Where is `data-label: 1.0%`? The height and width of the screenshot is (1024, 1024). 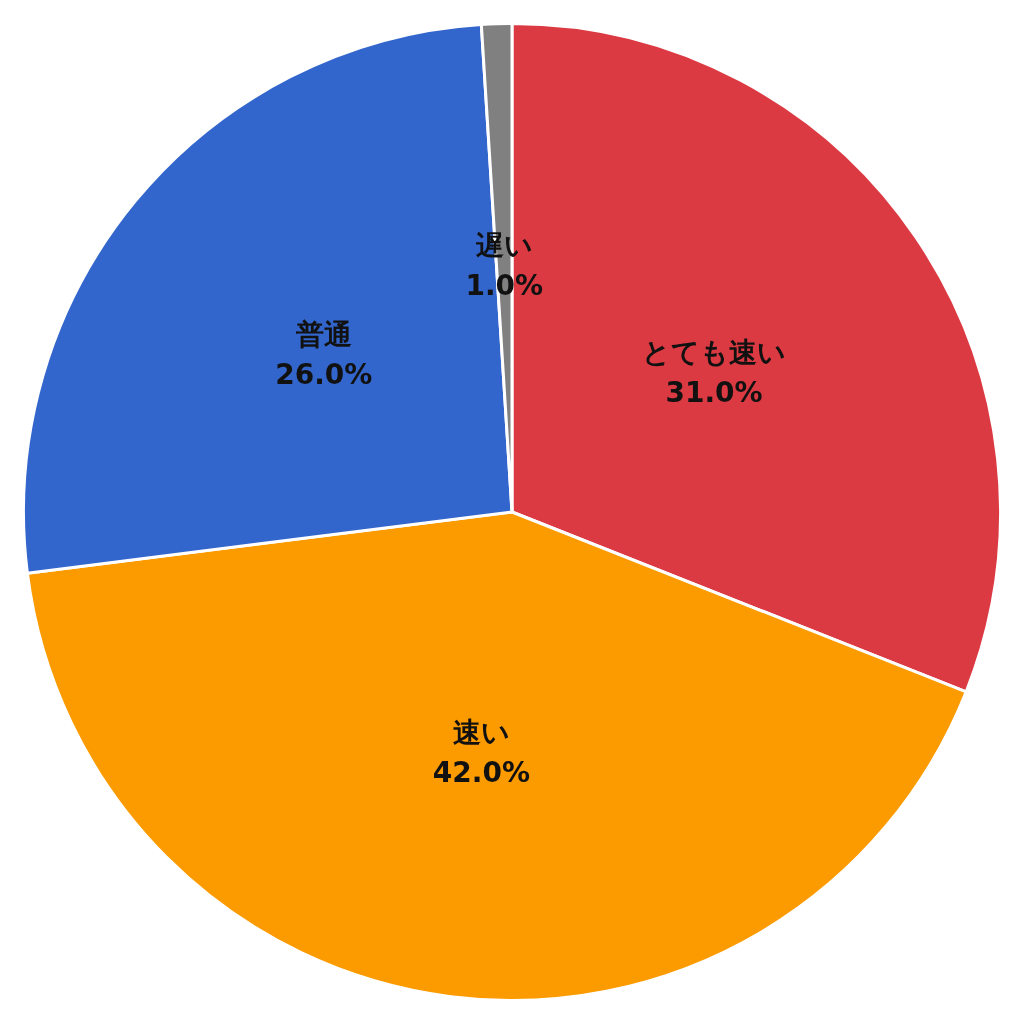
data-label: 1.0% is located at coordinates (504, 286).